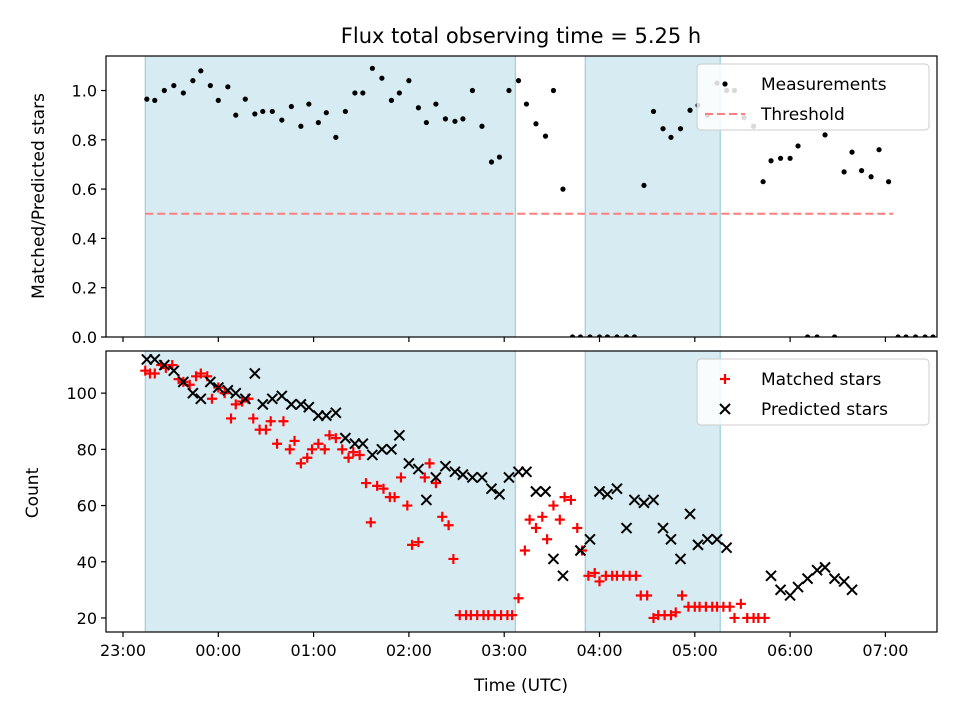 The image size is (960, 720). Describe the element at coordinates (39, 196) in the screenshot. I see `y-axis-label-top: Matched/Predicted stars` at that location.